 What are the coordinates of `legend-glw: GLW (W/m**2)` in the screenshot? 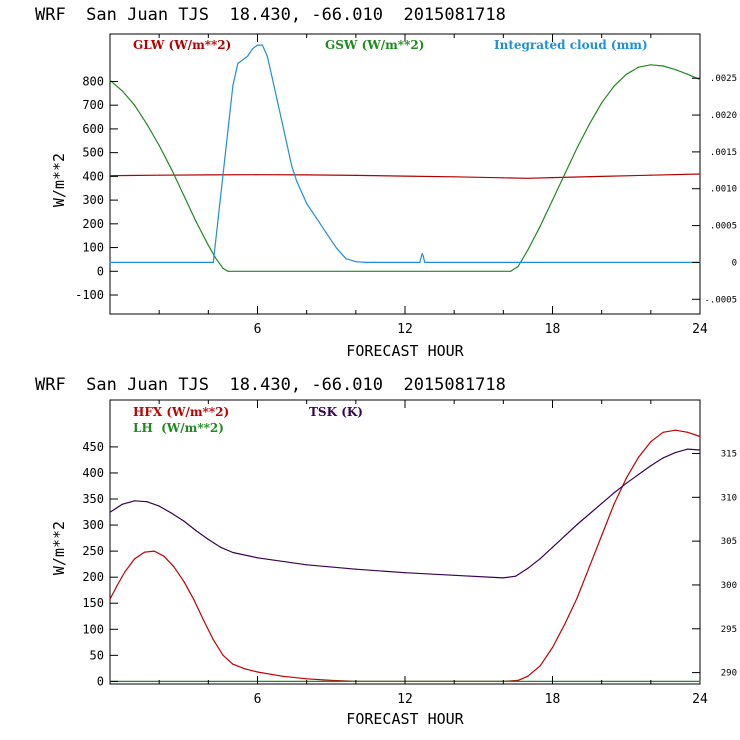 It's located at (182, 45).